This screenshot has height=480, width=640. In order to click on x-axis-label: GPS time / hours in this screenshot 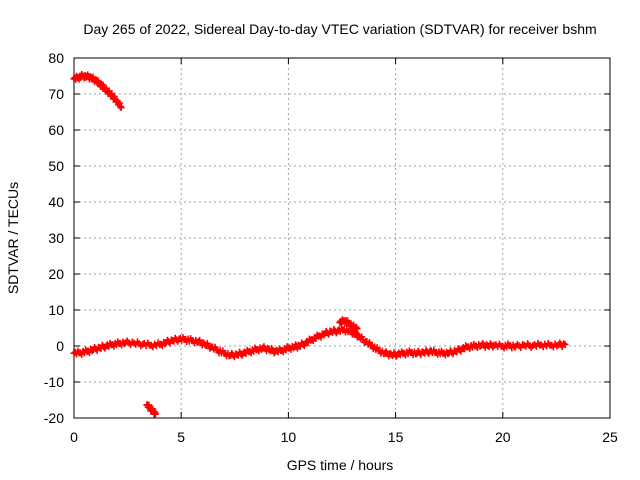, I will do `click(340, 465)`.